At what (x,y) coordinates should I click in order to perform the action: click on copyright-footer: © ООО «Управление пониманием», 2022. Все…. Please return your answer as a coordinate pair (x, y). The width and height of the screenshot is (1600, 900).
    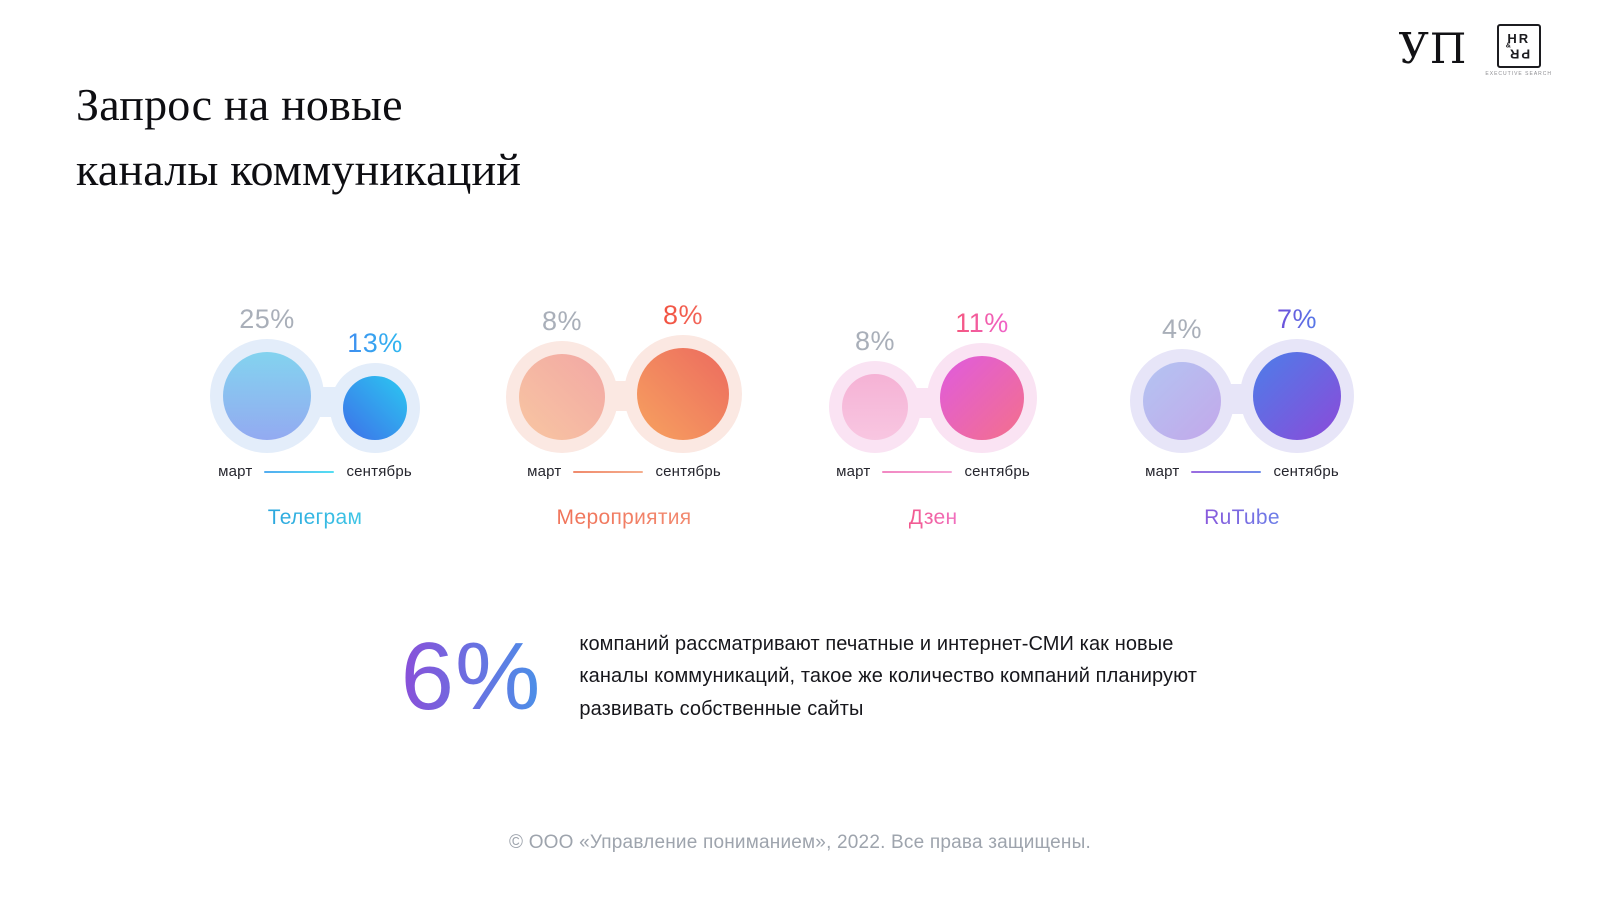
    Looking at the image, I should click on (800, 842).